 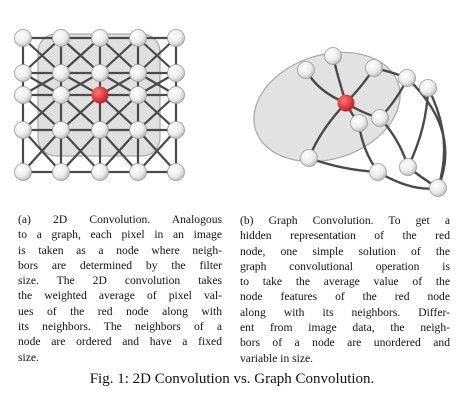 What do you see at coordinates (120, 327) in the screenshot?
I see `caption-line: its neighbors. The neighbors of a` at bounding box center [120, 327].